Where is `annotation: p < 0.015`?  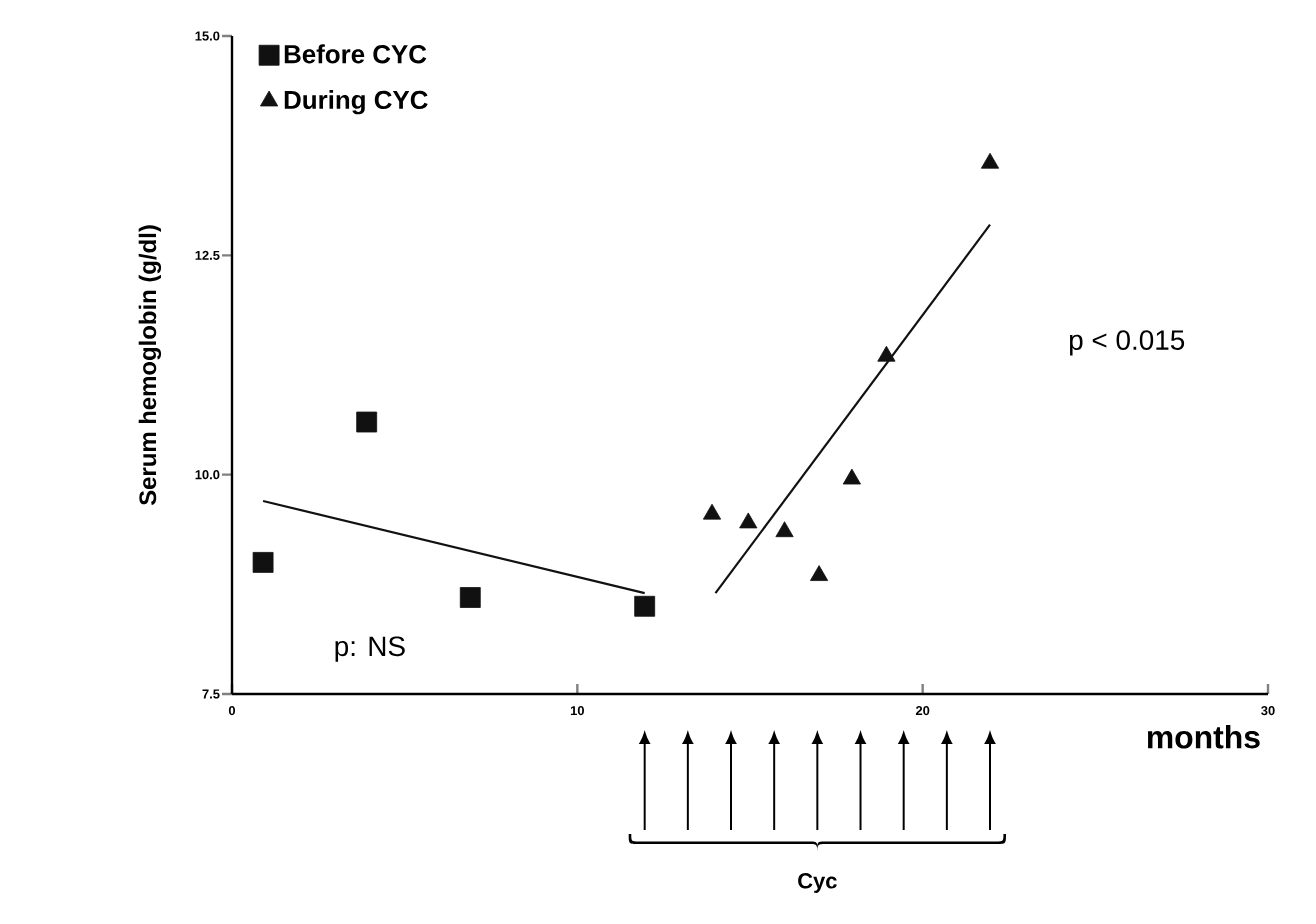 annotation: p < 0.015 is located at coordinates (1127, 343).